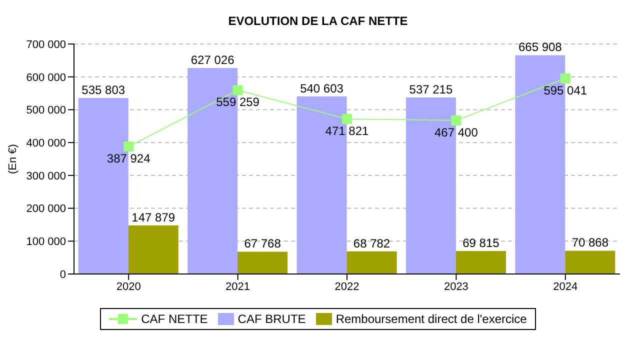 Image resolution: width=642 pixels, height=343 pixels. I want to click on data-label: 665 908, so click(540, 47).